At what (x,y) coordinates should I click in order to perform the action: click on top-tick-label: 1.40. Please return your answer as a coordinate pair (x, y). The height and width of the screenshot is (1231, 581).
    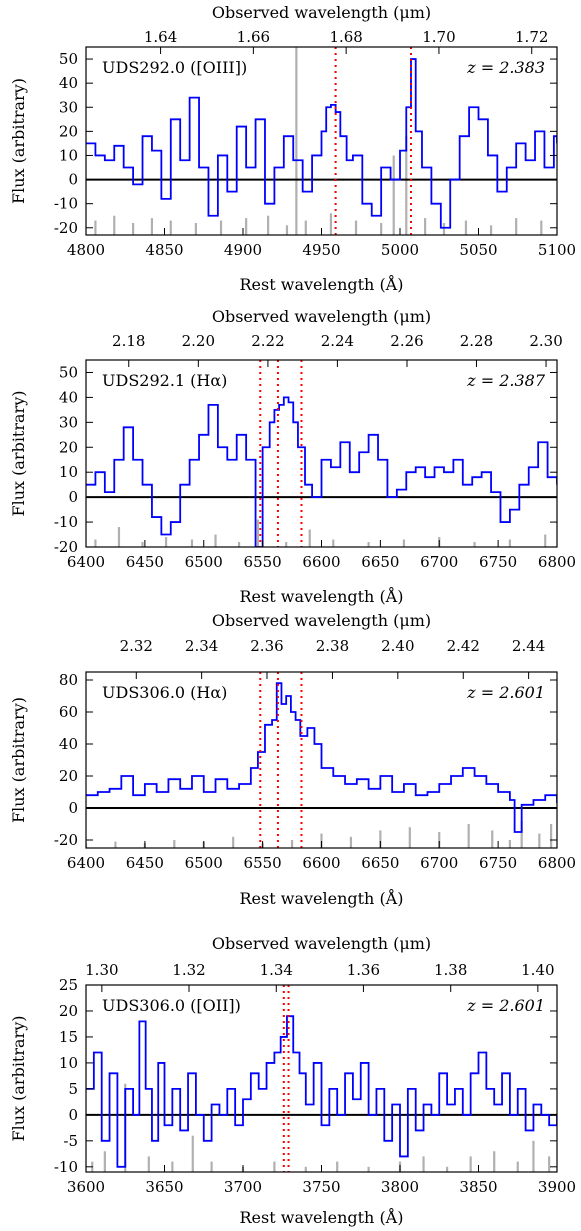
    Looking at the image, I should click on (537, 970).